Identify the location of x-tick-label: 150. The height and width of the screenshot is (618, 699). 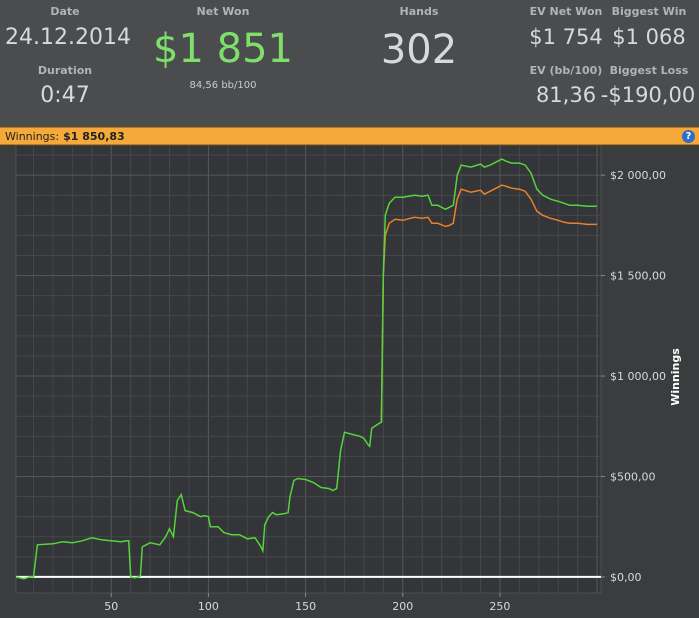
(305, 606).